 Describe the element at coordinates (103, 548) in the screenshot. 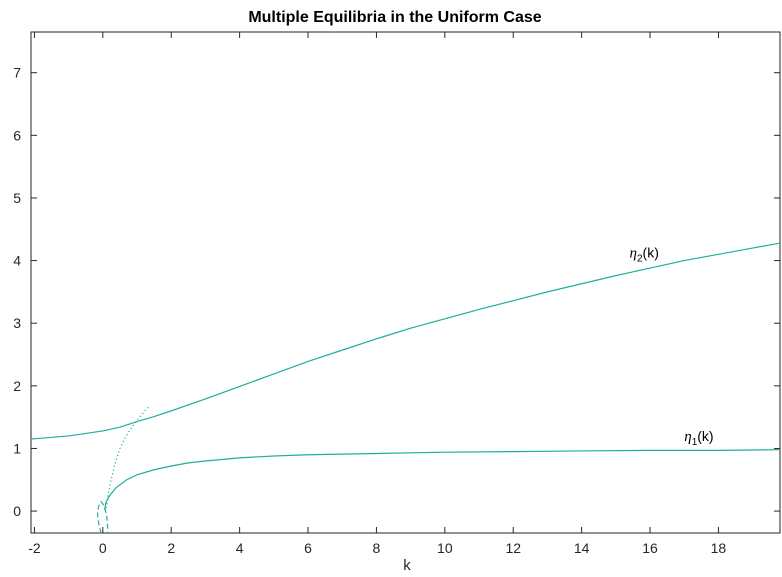

I see `x-tick-label: 0` at that location.